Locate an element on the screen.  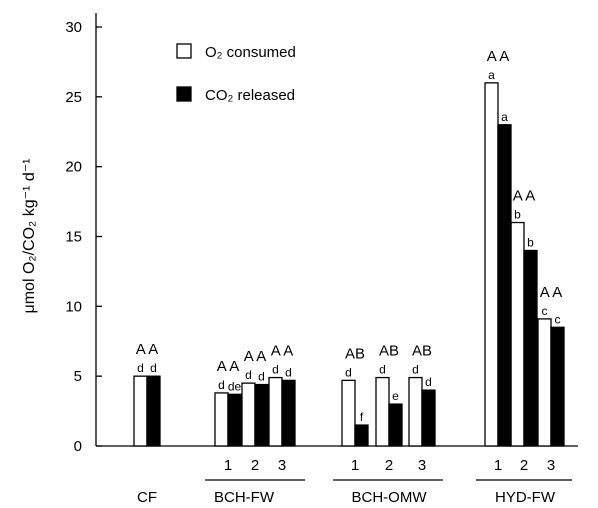
y-tick-label: 5 is located at coordinates (78, 376).